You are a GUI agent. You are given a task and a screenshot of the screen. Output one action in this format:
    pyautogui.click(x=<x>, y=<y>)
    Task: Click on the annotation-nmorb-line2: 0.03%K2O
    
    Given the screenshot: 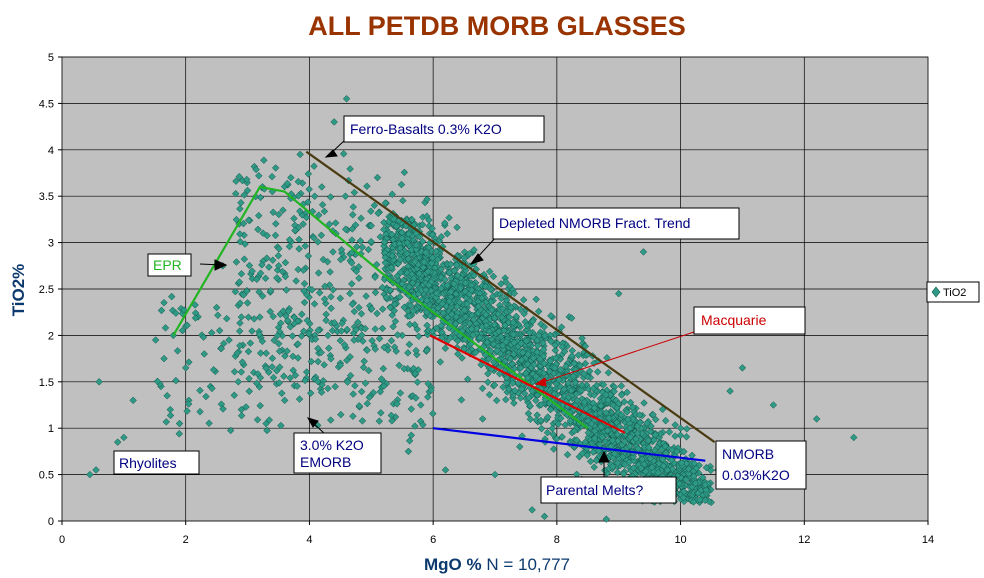 What is the action you would take?
    pyautogui.click(x=756, y=475)
    